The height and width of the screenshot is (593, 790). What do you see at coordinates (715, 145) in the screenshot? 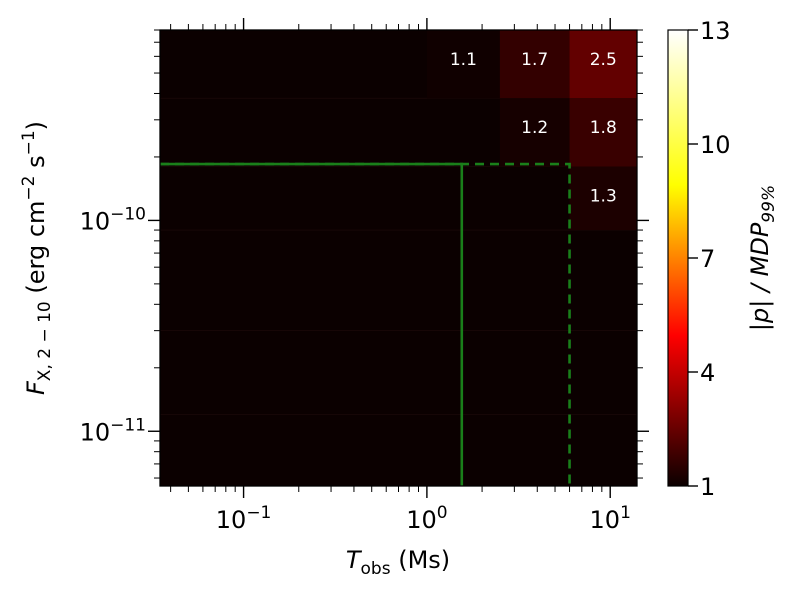
I see `colorbar-tick-label: 10` at bounding box center [715, 145].